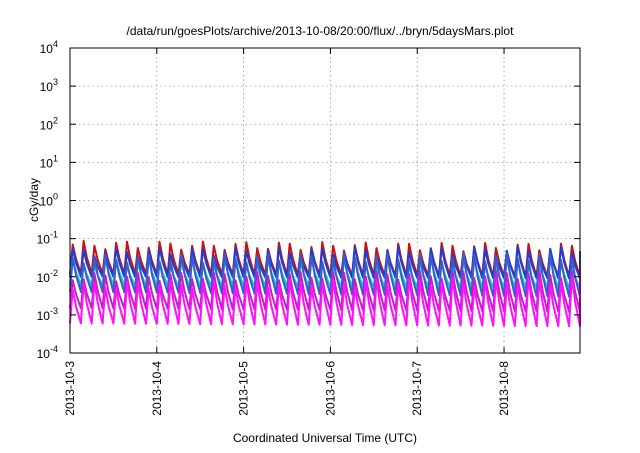 The width and height of the screenshot is (640, 453). Describe the element at coordinates (70, 388) in the screenshot. I see `x-tick-label: 2013-10-3` at that location.